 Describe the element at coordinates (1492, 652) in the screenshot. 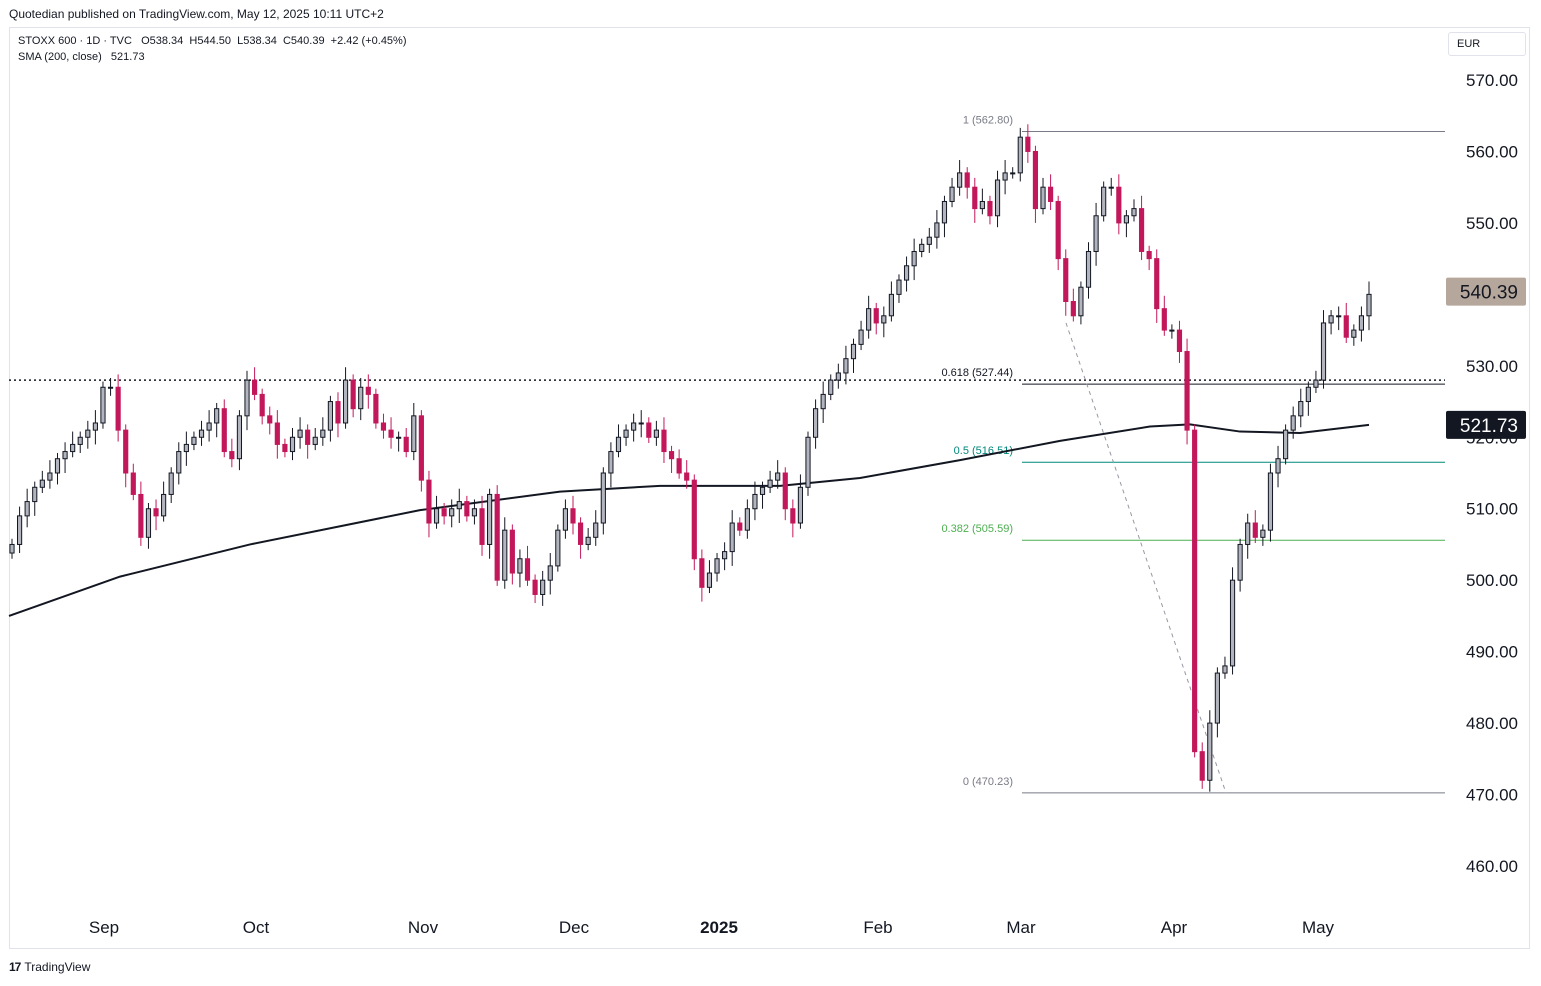

I see `y-tick-label: 490.00` at that location.